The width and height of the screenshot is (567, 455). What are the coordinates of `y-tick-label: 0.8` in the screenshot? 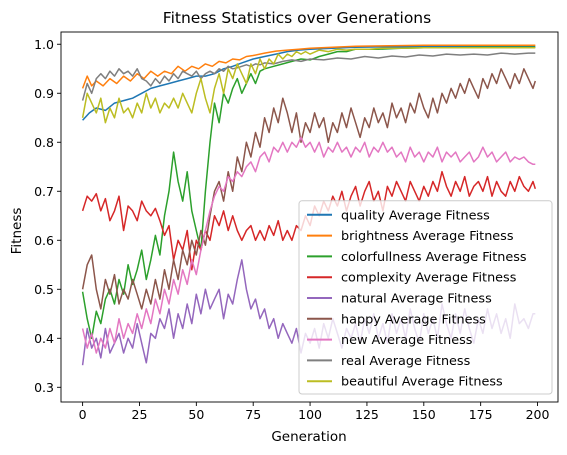 It's located at (44, 142).